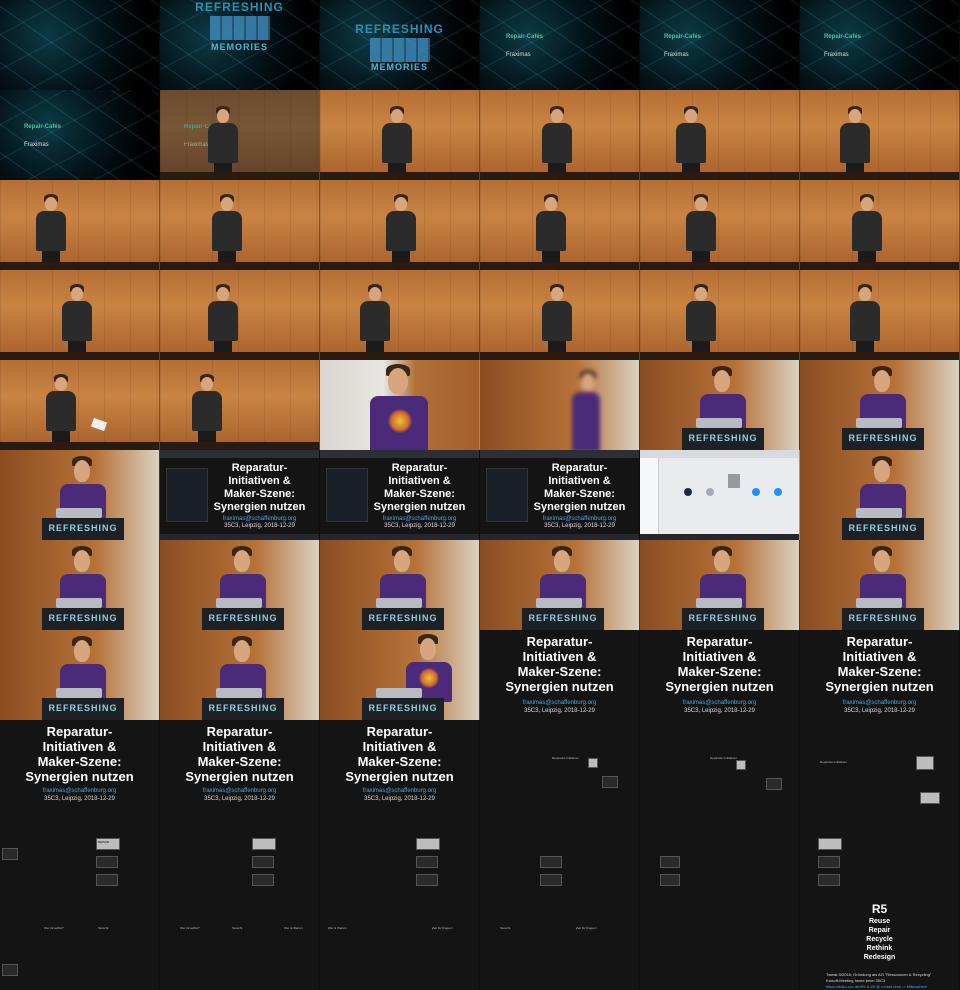  What do you see at coordinates (400, 45) in the screenshot?
I see `frame-intro-logo: REFRESHING MEMORIES` at bounding box center [400, 45].